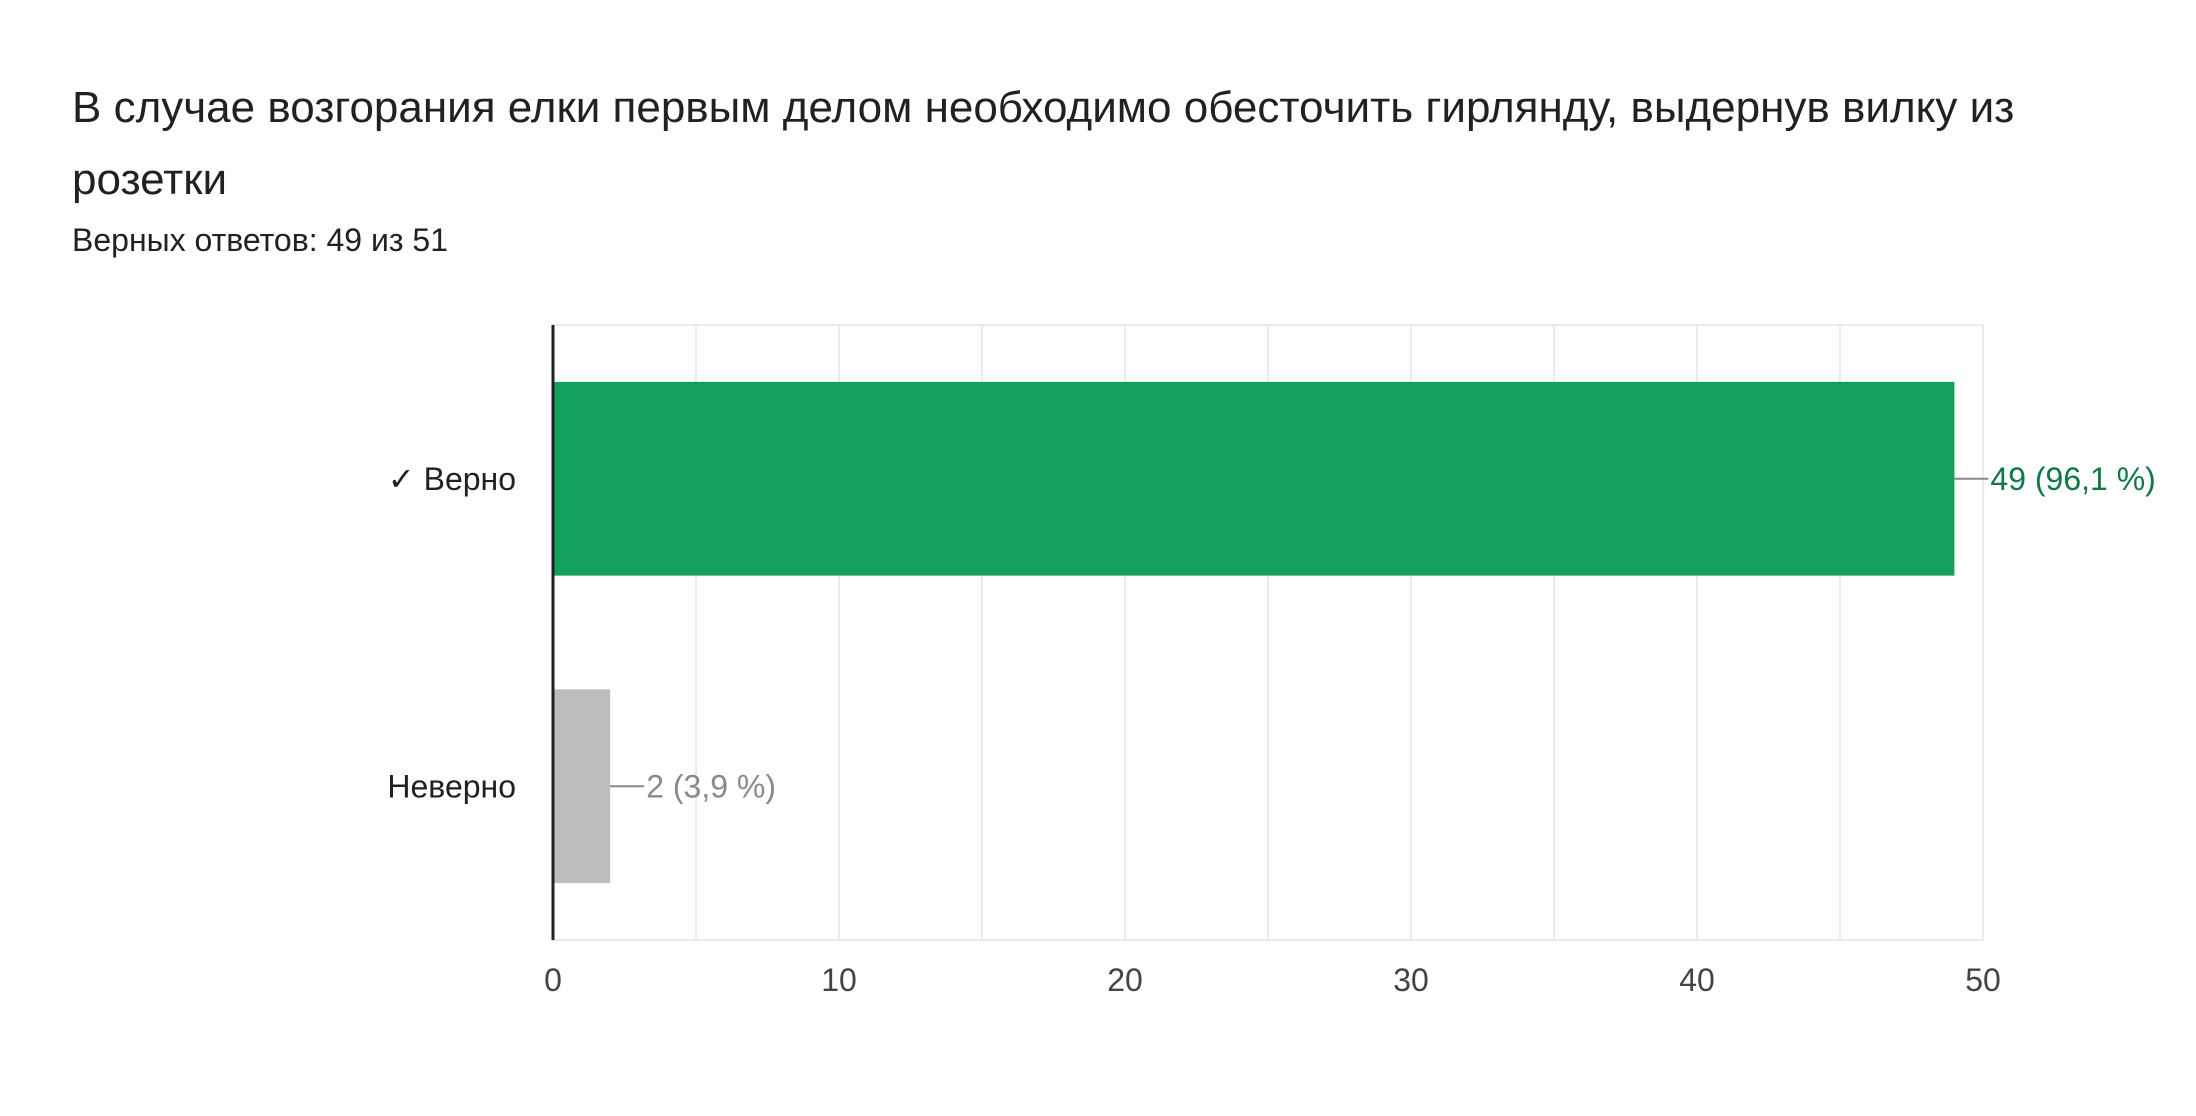  I want to click on x-tick-label: 40, so click(1697, 980).